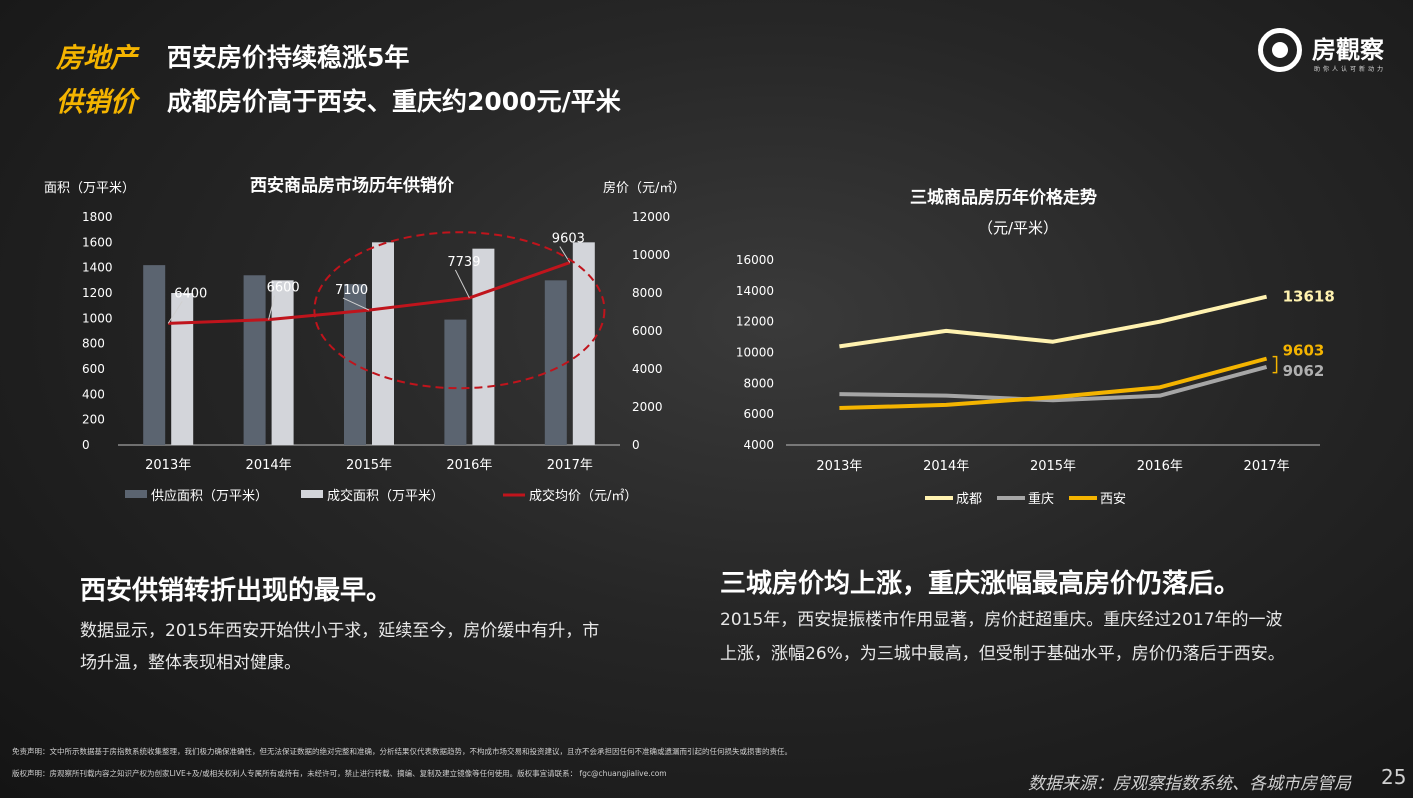 This screenshot has height=798, width=1413. Describe the element at coordinates (1053, 321) in the screenshot. I see `series-line-chengdu` at that location.